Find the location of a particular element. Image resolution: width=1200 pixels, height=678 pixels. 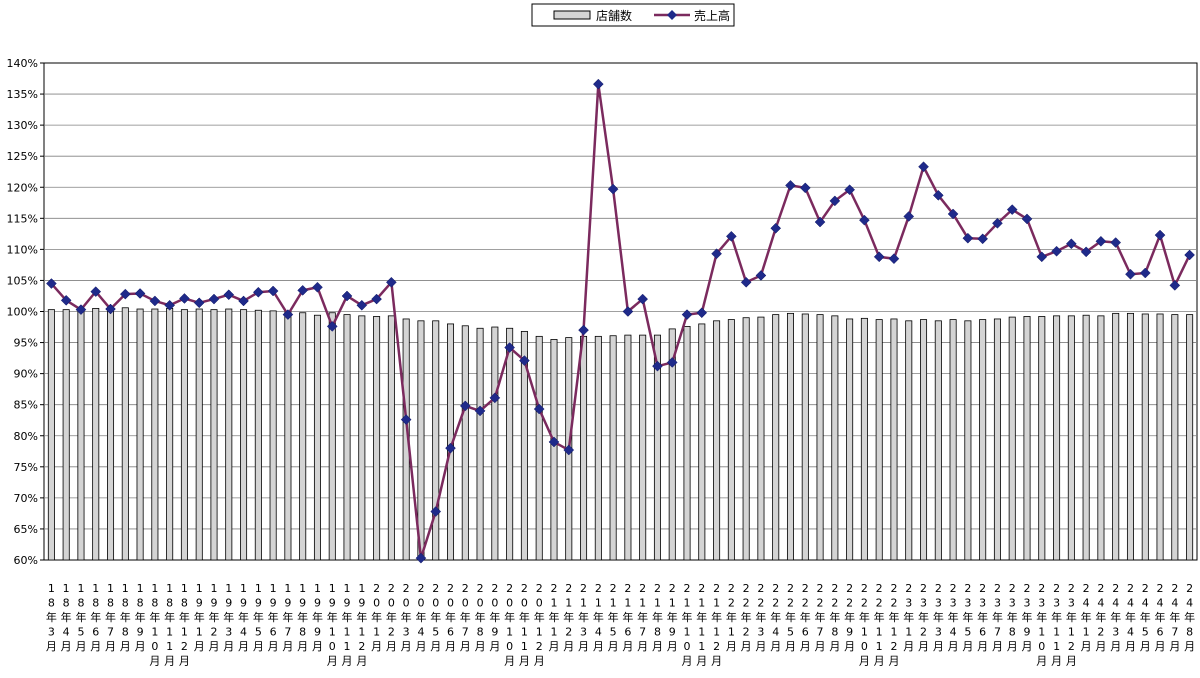

y-tick-label: 70% is located at coordinates (26, 498).